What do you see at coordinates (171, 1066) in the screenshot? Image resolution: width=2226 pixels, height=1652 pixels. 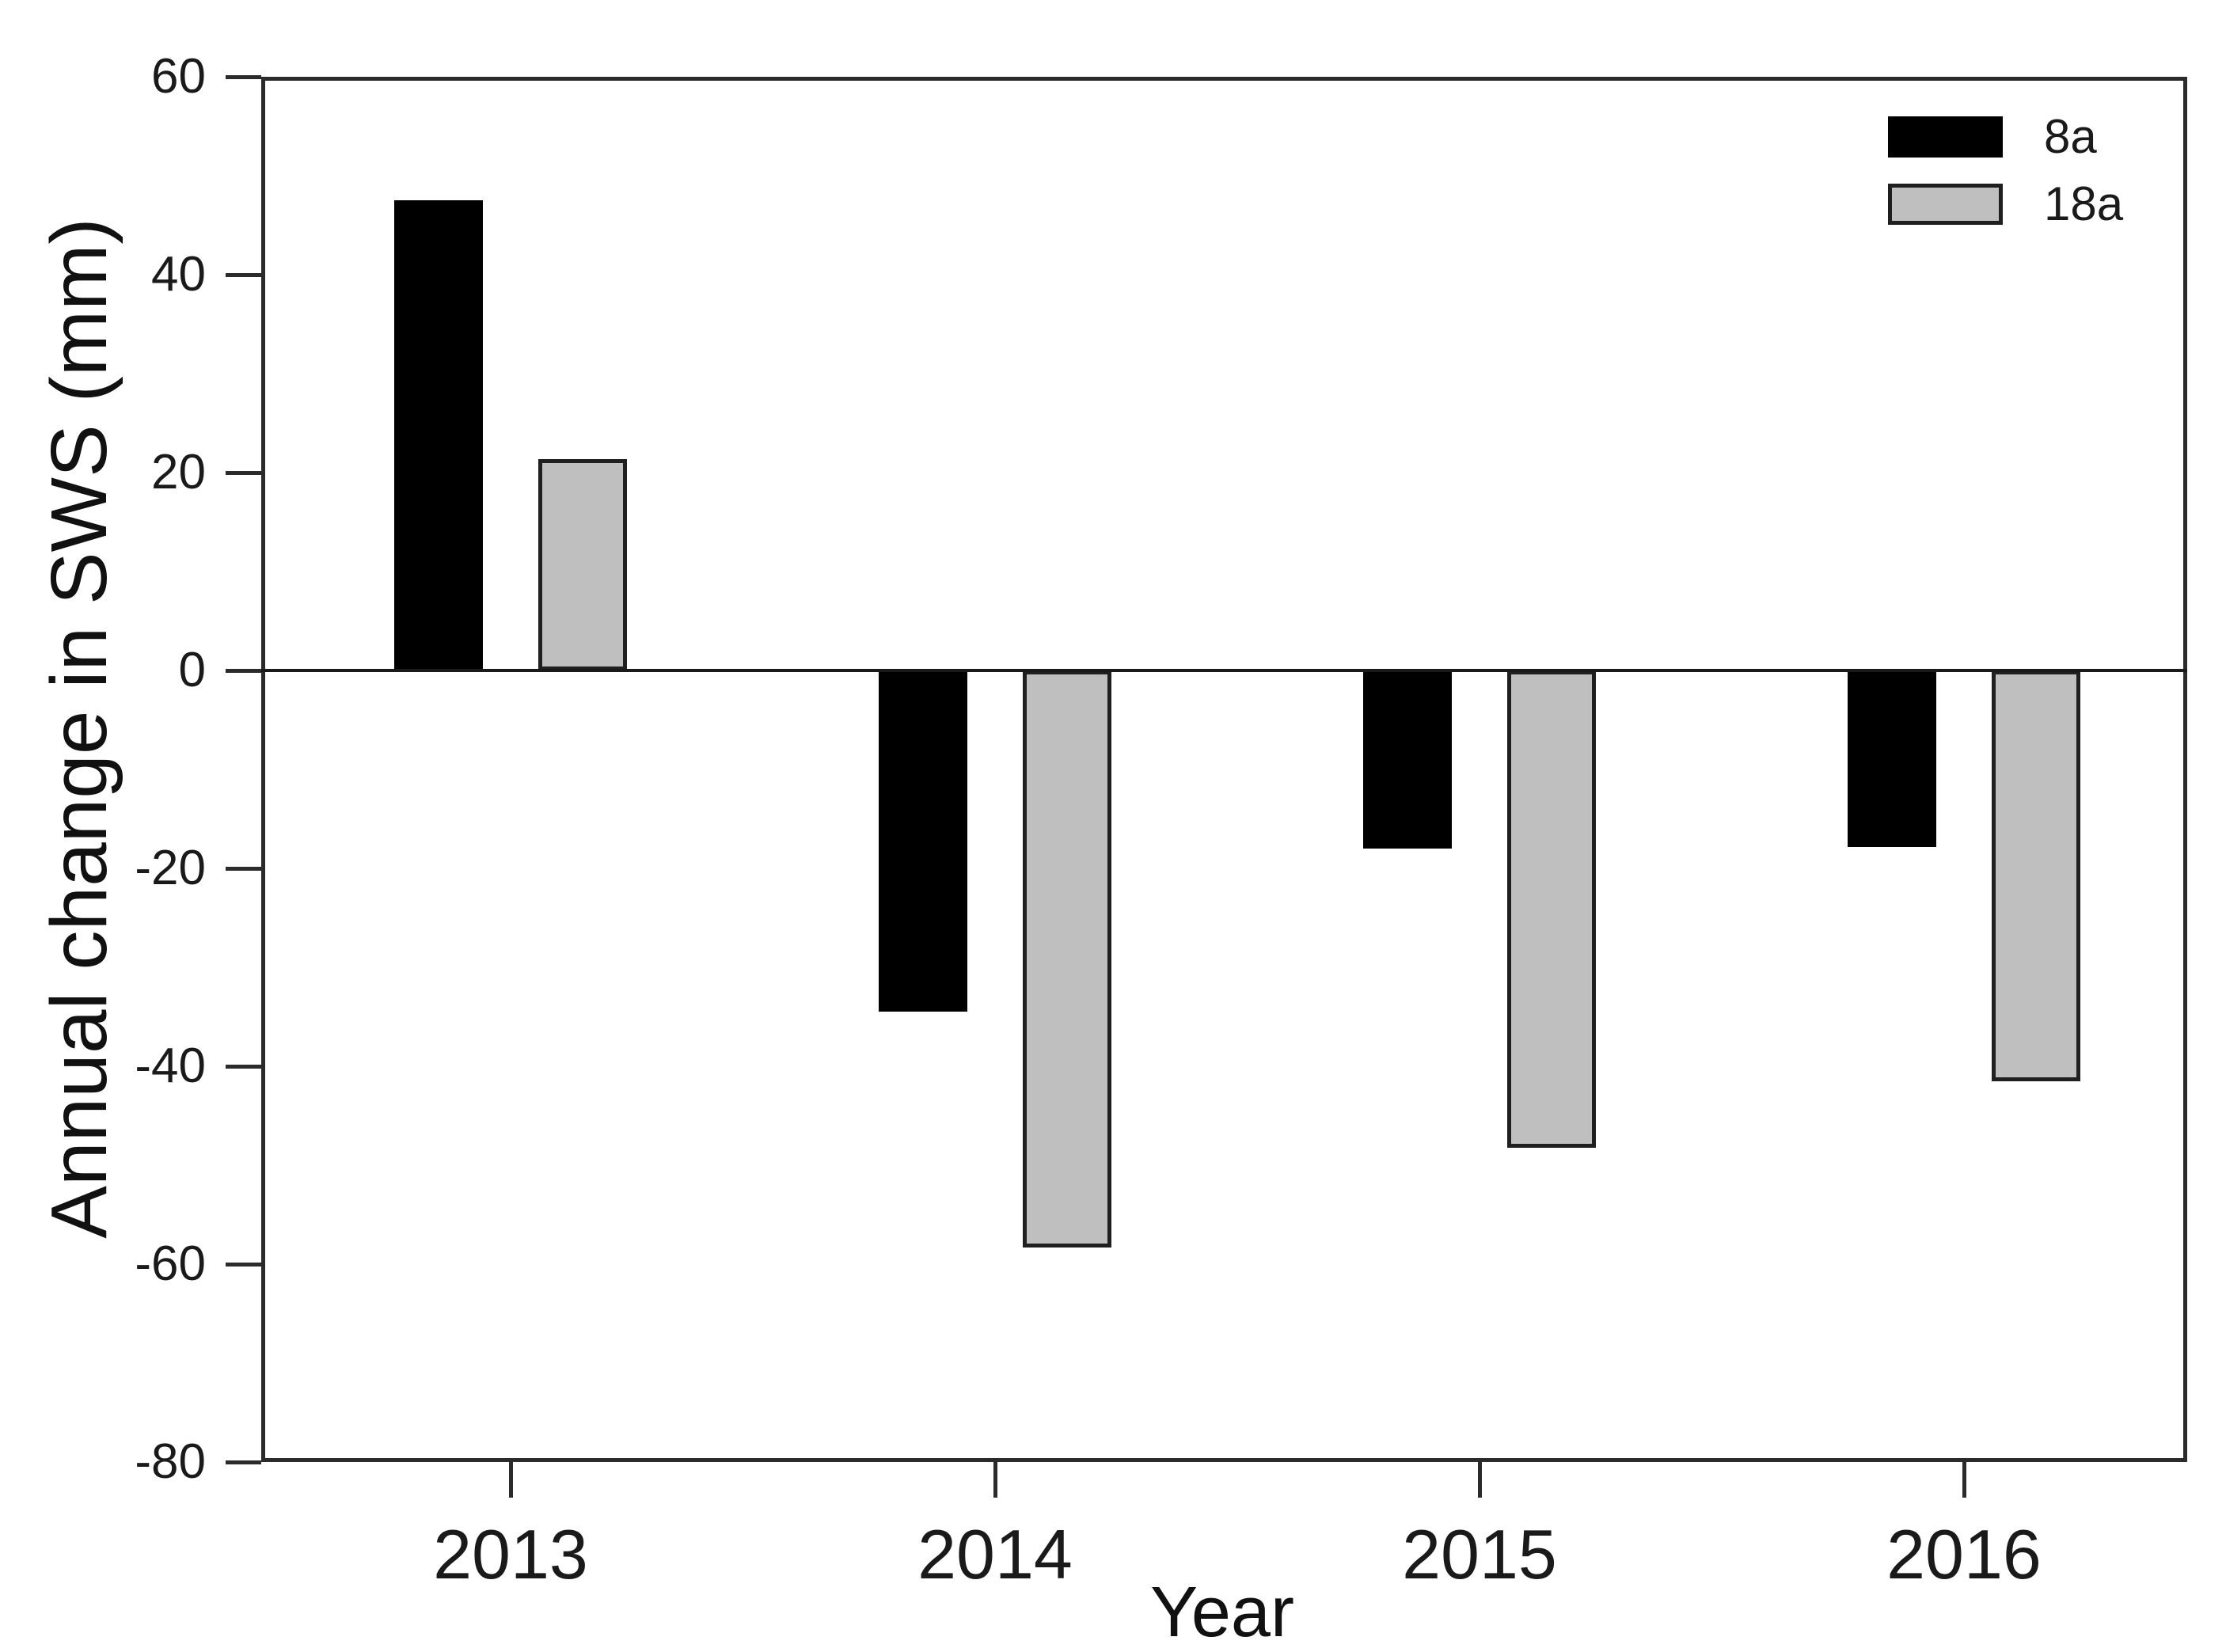 I see `y-tick-label: -40` at bounding box center [171, 1066].